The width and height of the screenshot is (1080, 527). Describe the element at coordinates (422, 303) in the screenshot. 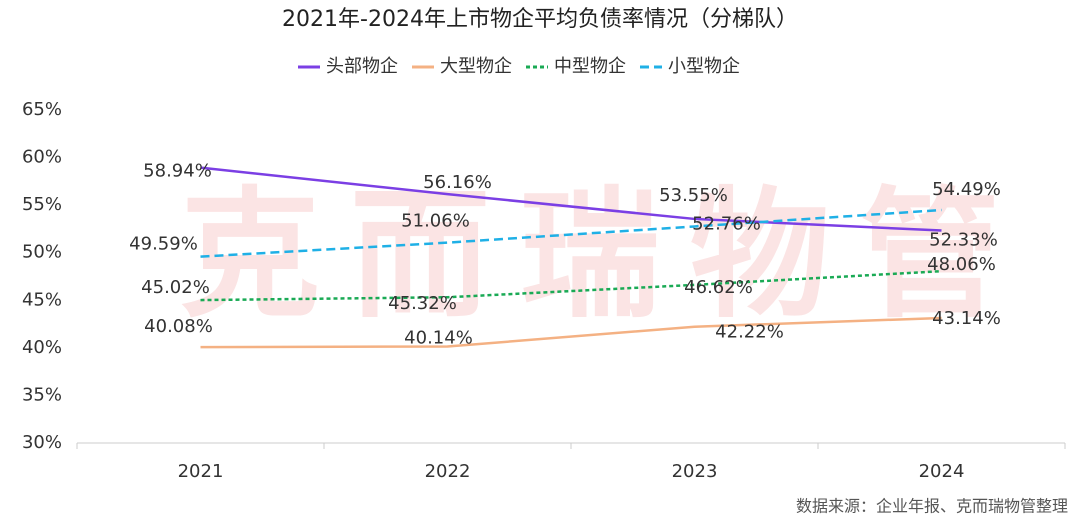

I see `data-label: 45.32%` at that location.